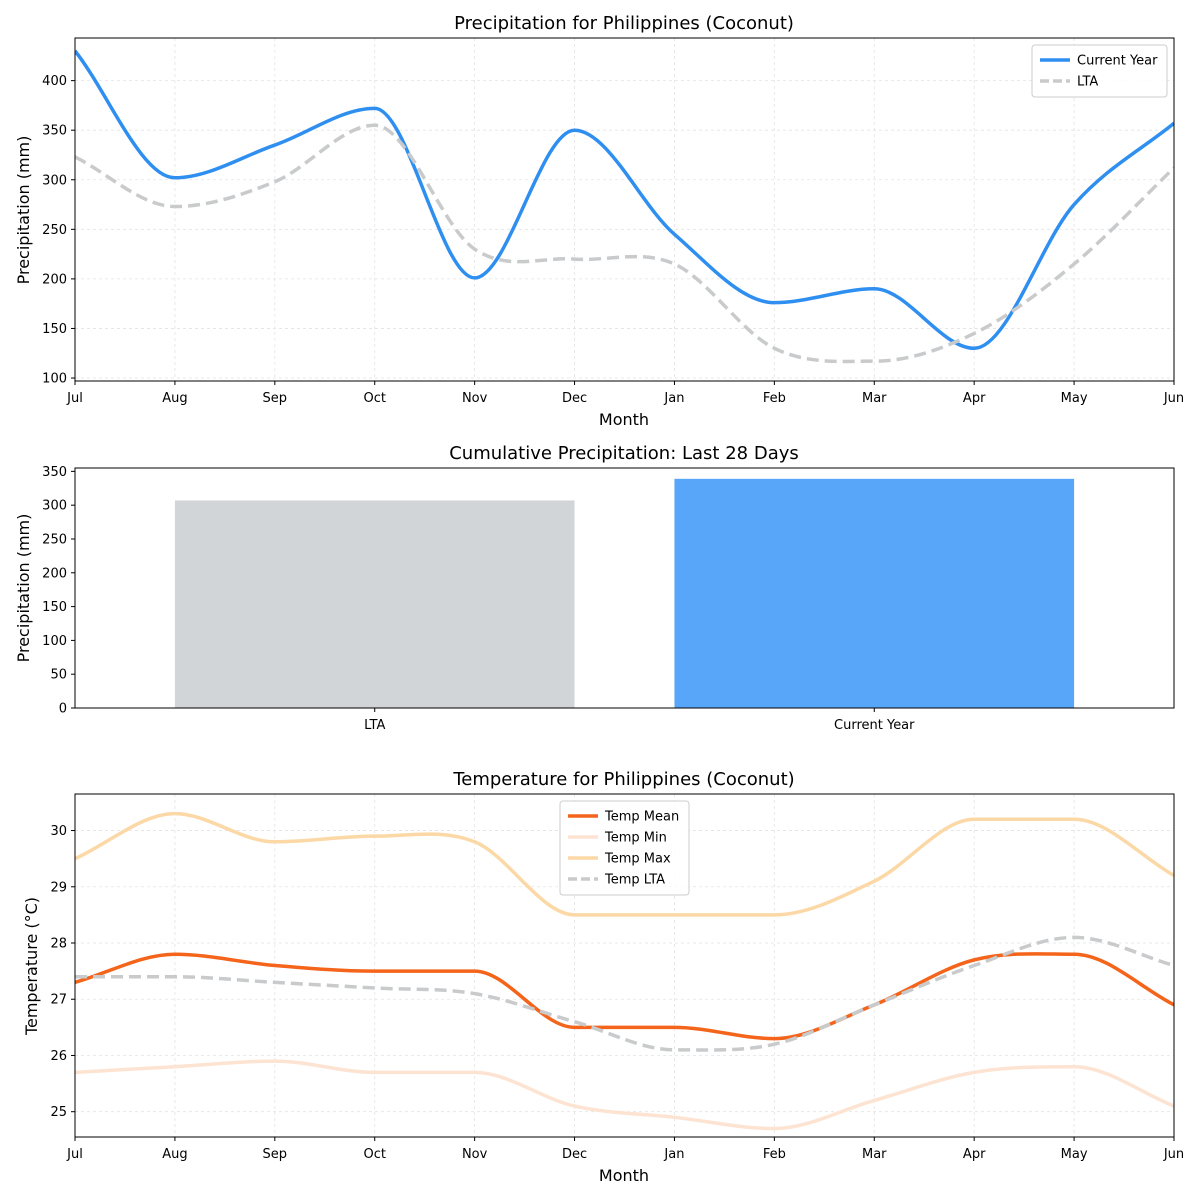  I want to click on series-line-temp-mean, so click(624, 996).